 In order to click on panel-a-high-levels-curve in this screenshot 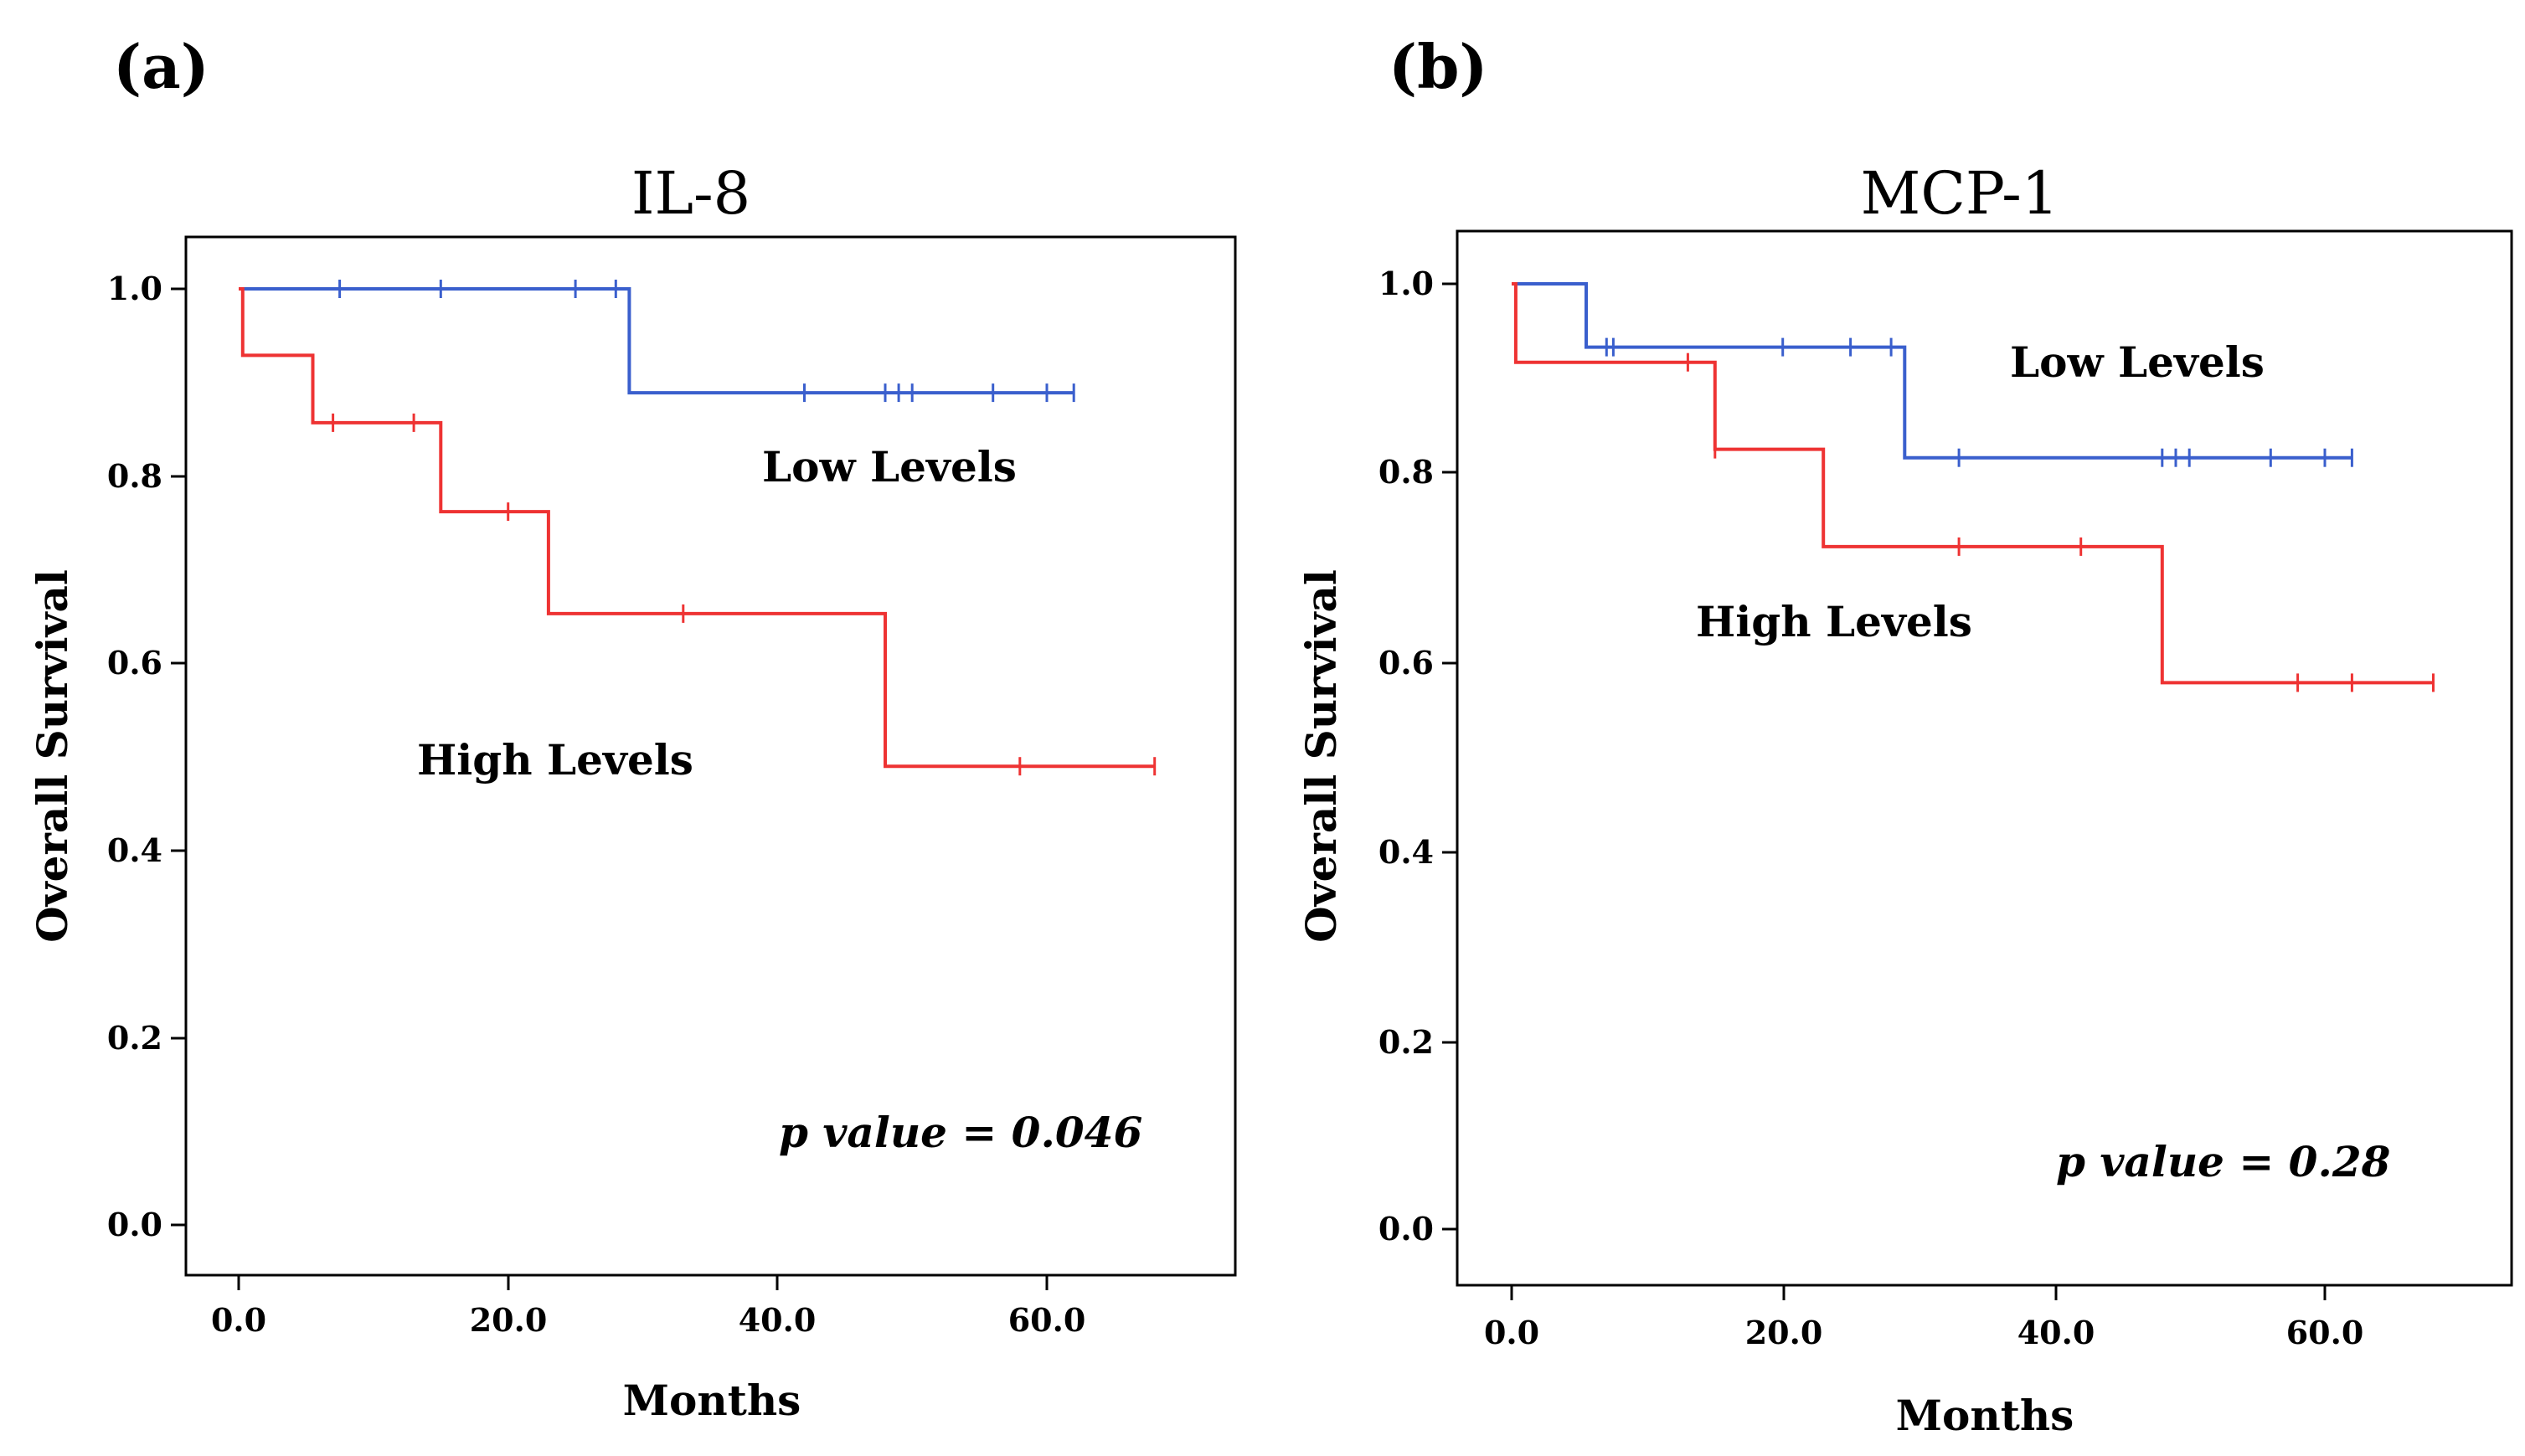, I will do `click(697, 528)`.